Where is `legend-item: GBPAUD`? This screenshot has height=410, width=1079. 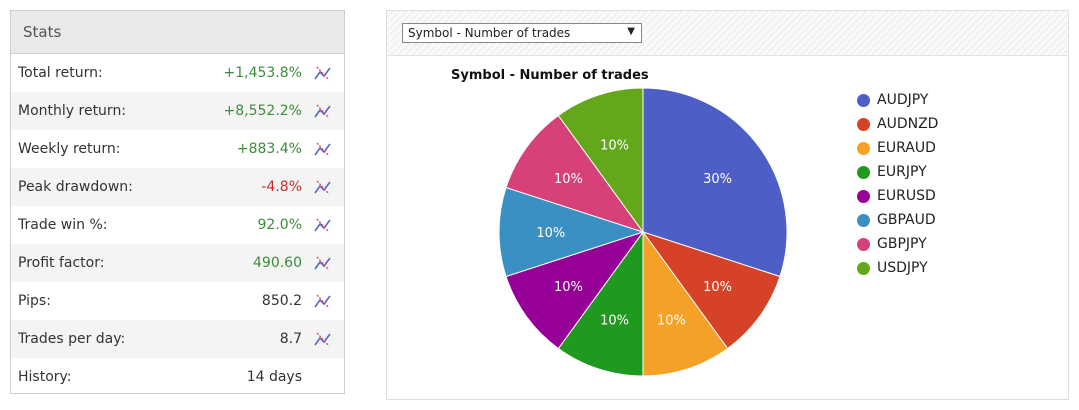
legend-item: GBPAUD is located at coordinates (897, 220).